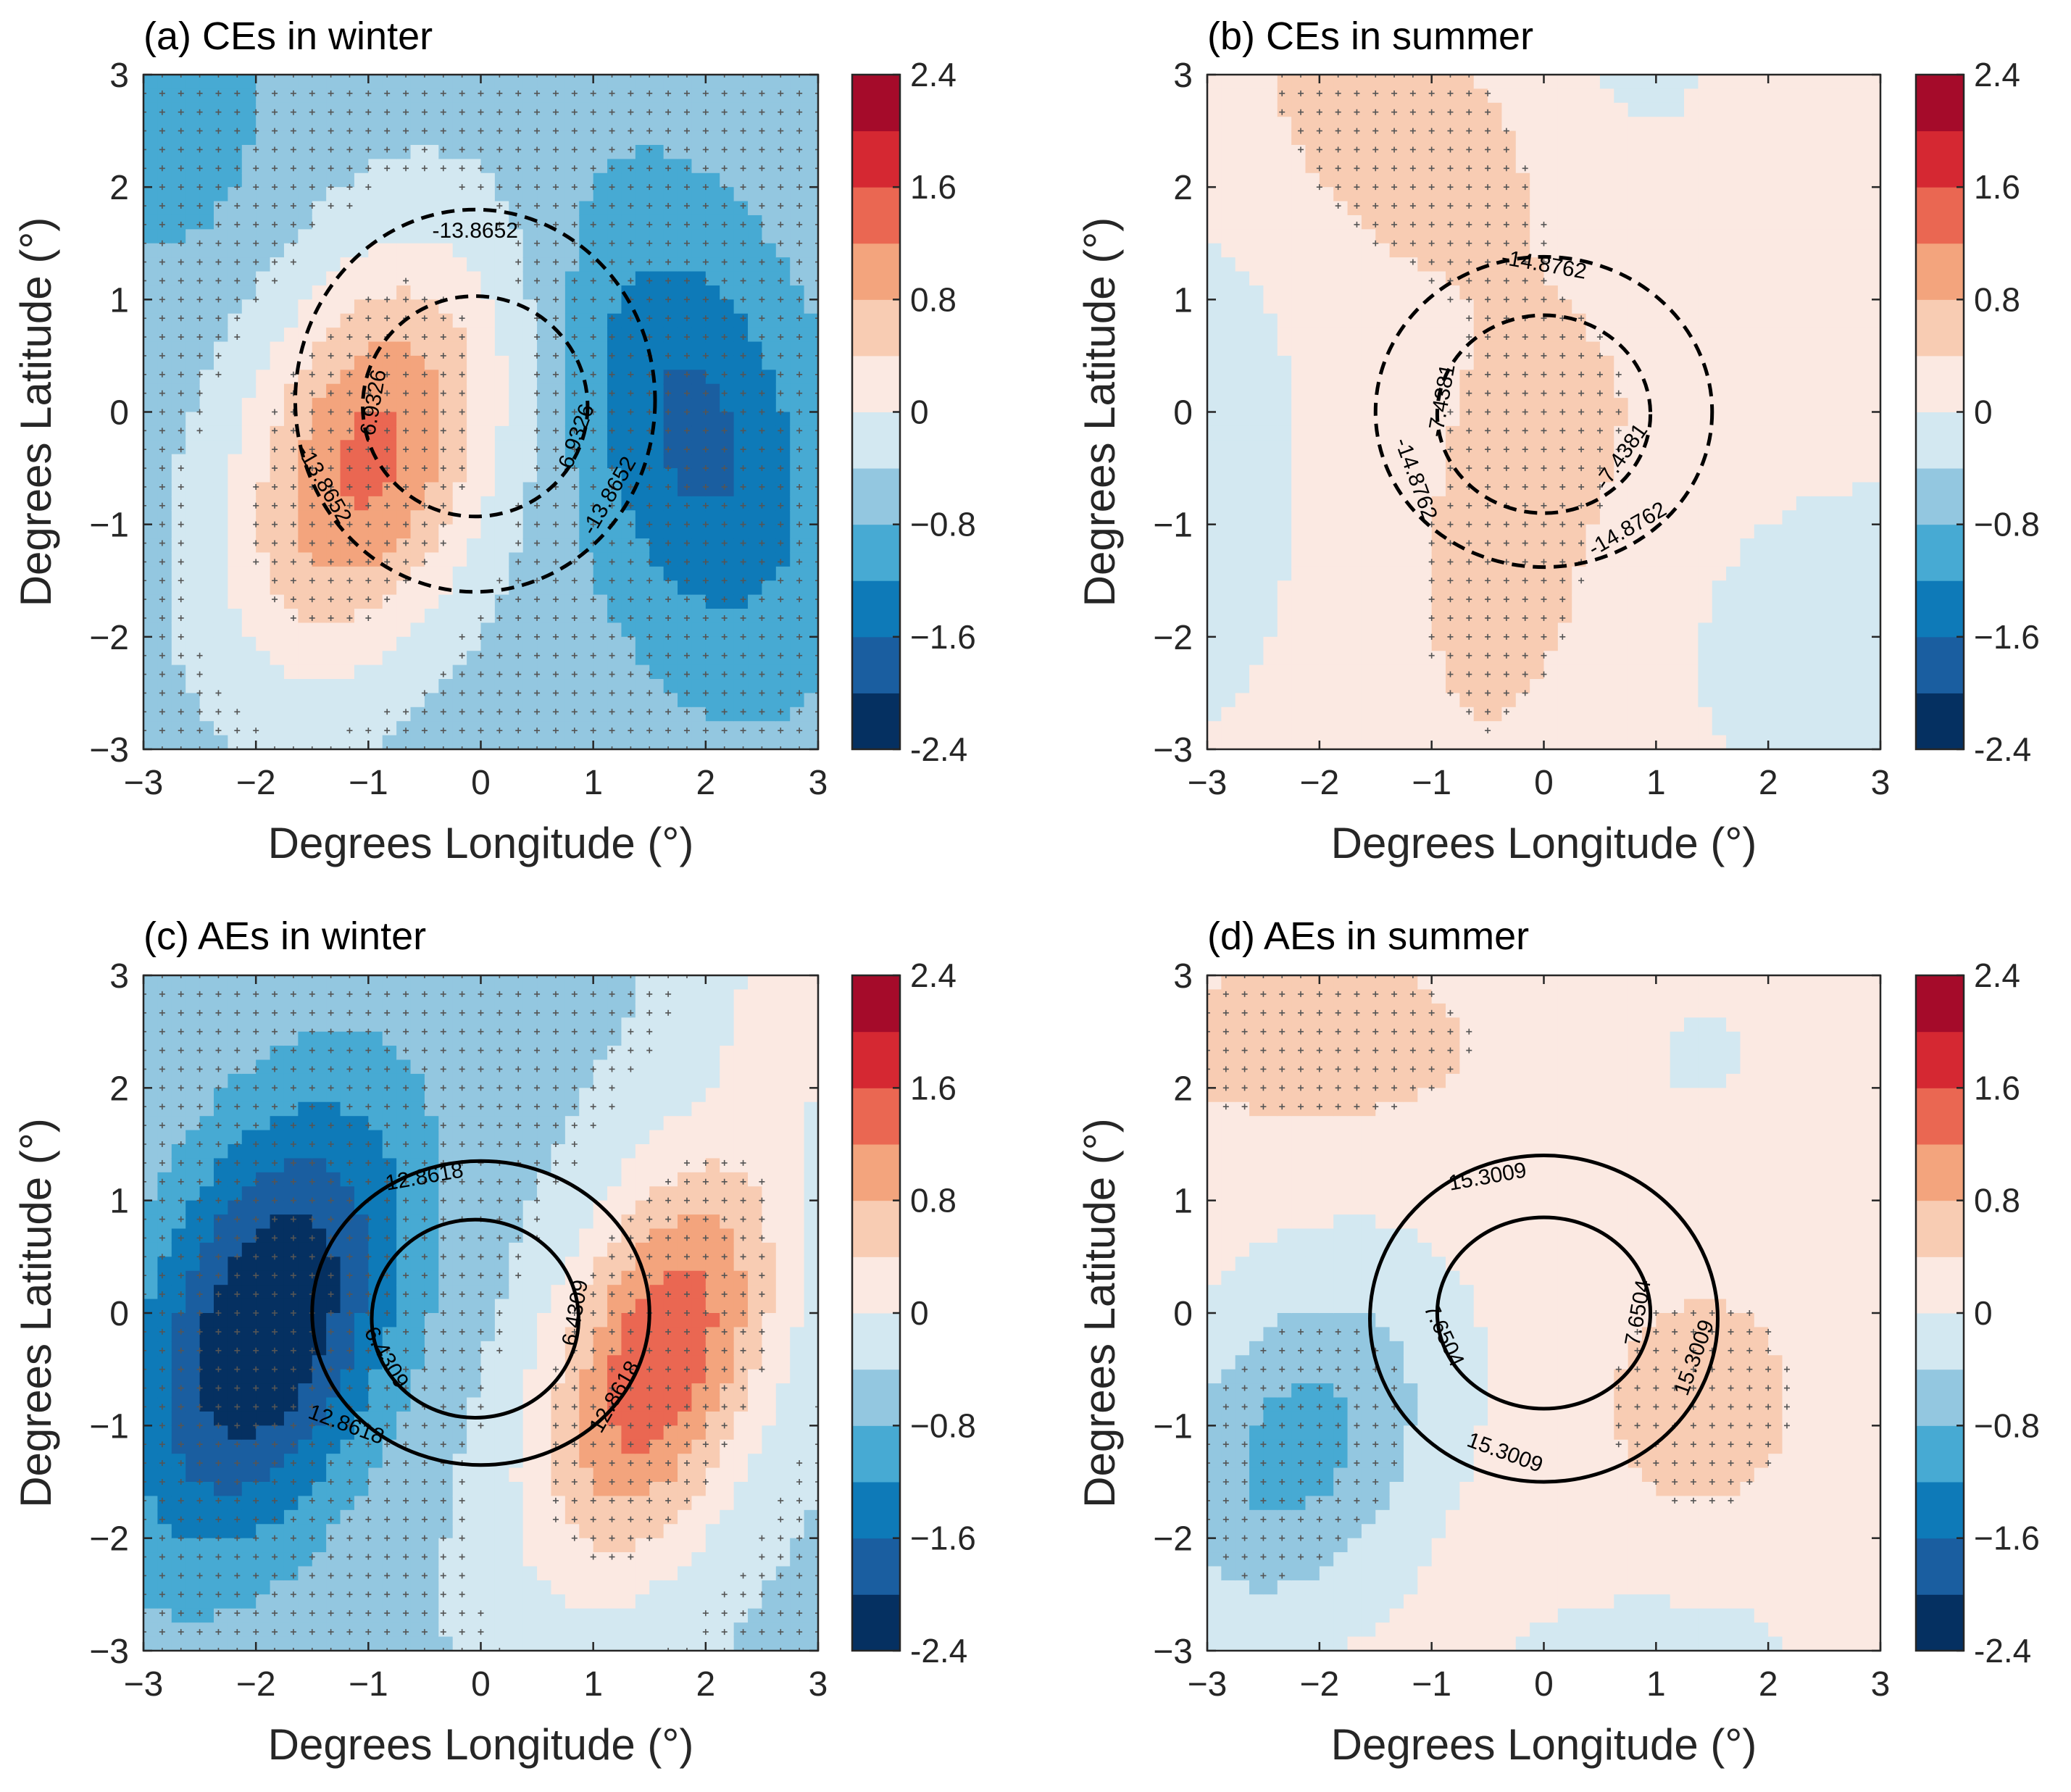 The image size is (2071, 1792). Describe the element at coordinates (933, 187) in the screenshot. I see `colorbar-tick-label: 1.6` at that location.